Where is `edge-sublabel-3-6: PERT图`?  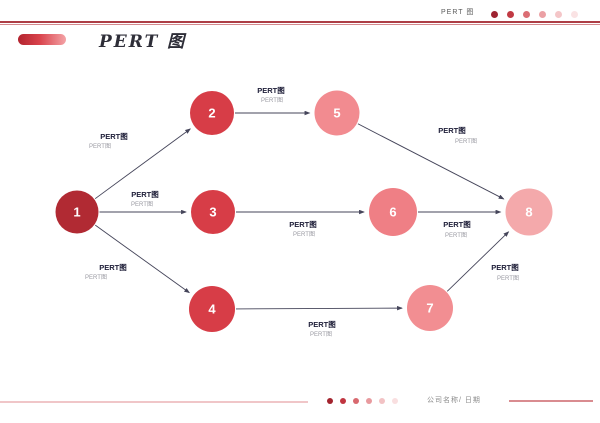 edge-sublabel-3-6: PERT图 is located at coordinates (304, 234).